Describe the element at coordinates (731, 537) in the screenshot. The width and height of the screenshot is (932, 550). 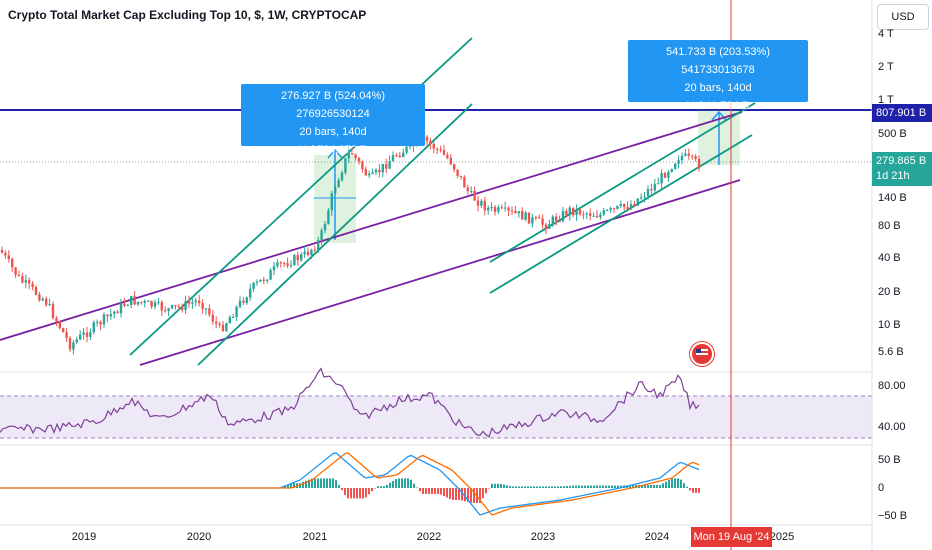
I see `crosshair-date-tag: Mon 19 Aug '24` at that location.